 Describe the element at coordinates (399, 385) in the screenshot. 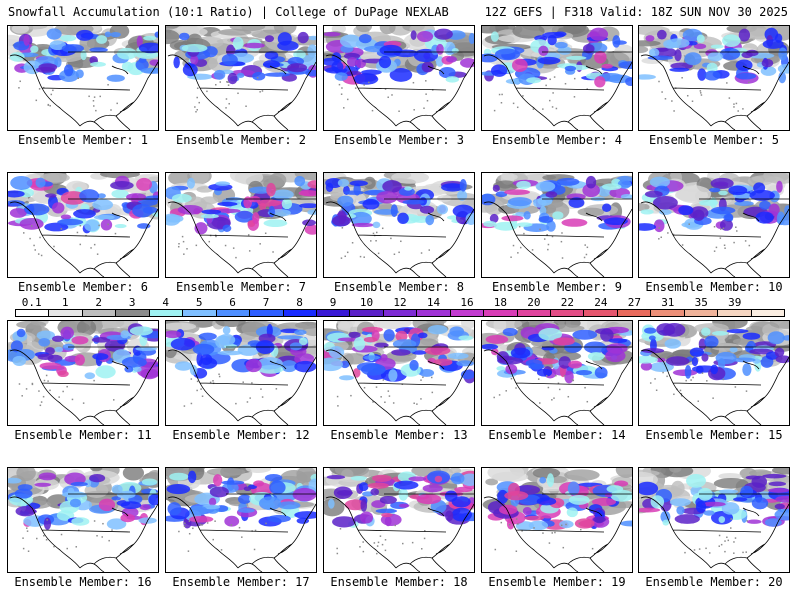

I see `coastline-borders` at that location.